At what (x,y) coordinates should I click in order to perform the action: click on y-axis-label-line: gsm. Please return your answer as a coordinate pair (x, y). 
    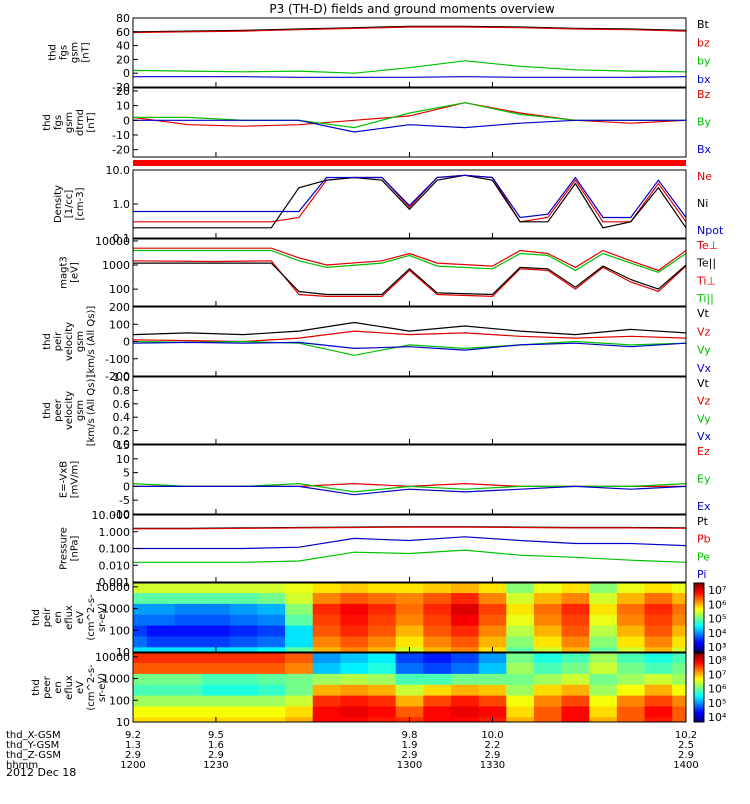
    Looking at the image, I should click on (80, 341).